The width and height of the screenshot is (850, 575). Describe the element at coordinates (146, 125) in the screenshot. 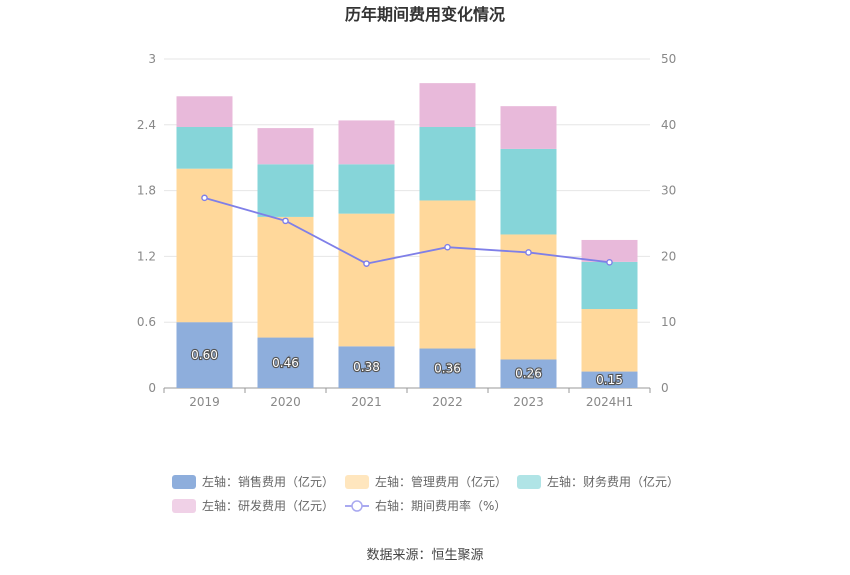

I see `left-tick-label: 2.4` at that location.